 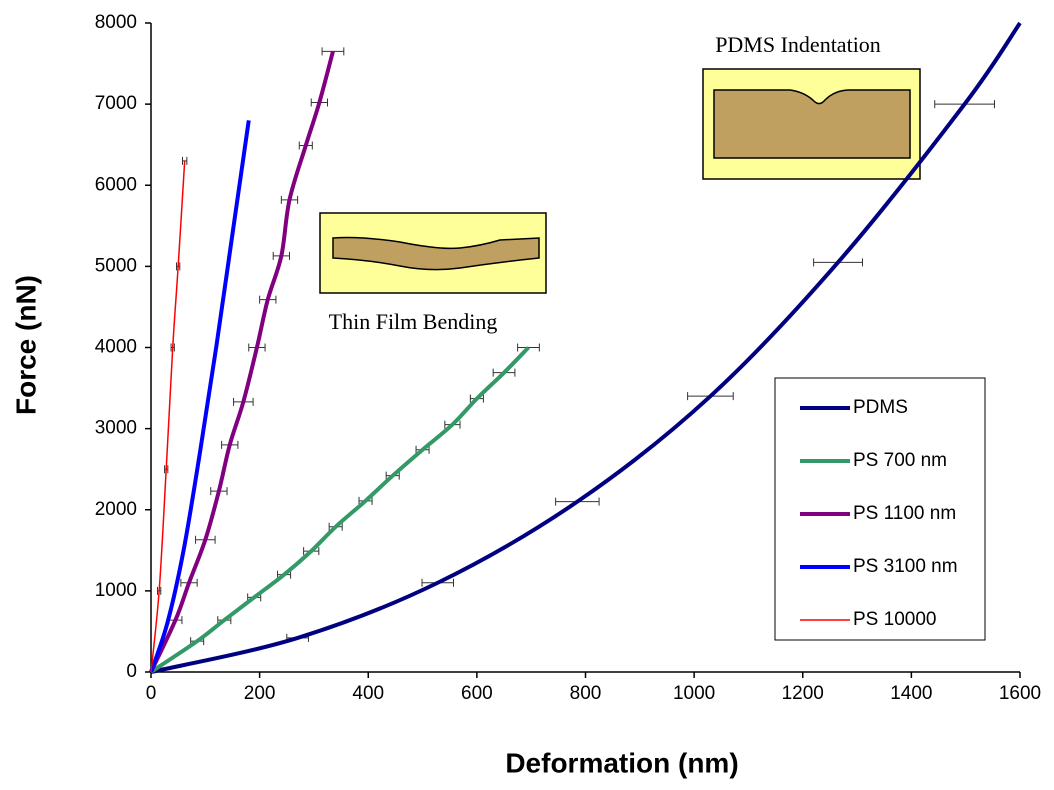 What do you see at coordinates (116, 265) in the screenshot?
I see `y-tick-label: 5000` at bounding box center [116, 265].